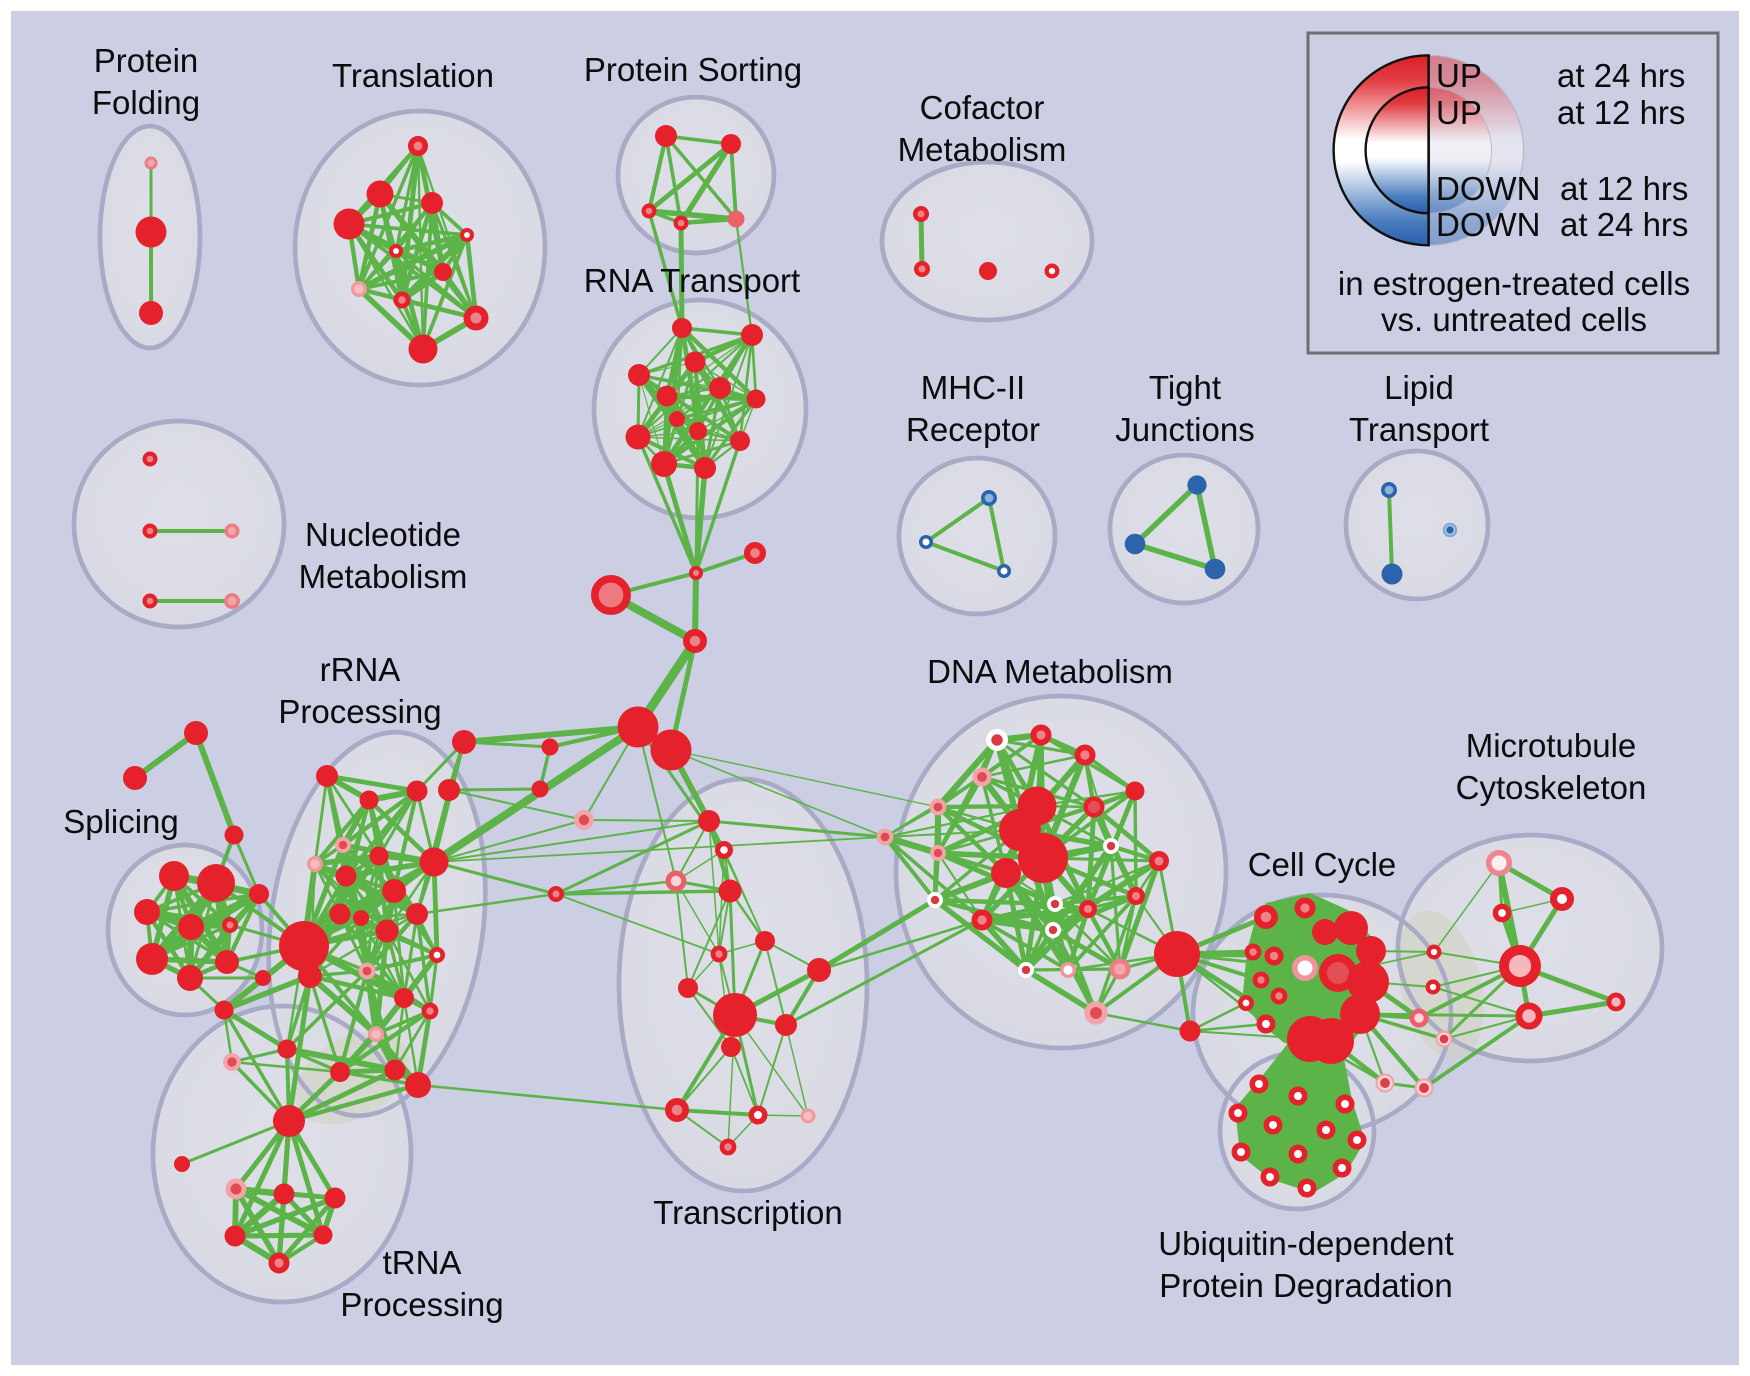 The width and height of the screenshot is (1750, 1376). Describe the element at coordinates (413, 75) in the screenshot. I see `svg-text: Translation` at that location.